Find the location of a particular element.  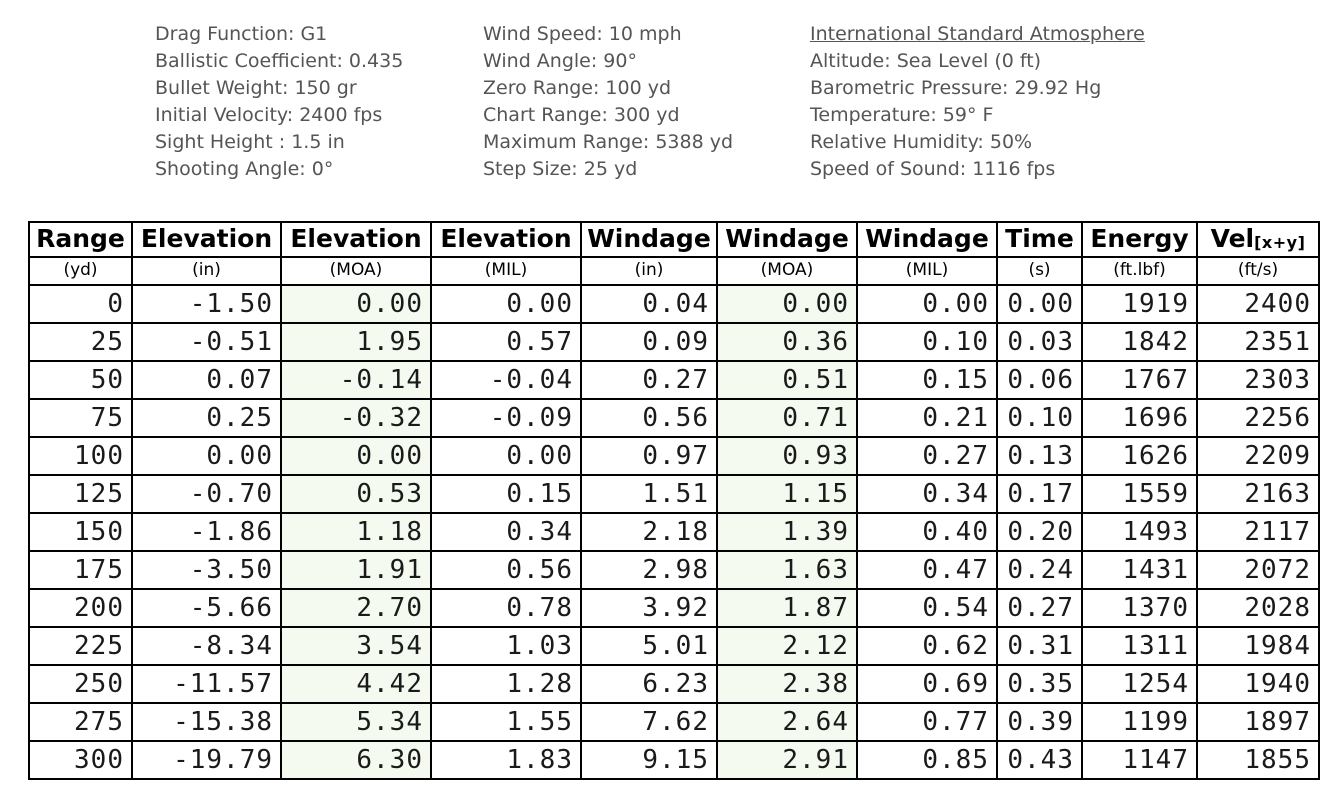

table-row-3: 75 0.25 -0.32 -0.09 0.56 0.71 0.21 0.10 1696 2256 is located at coordinates (674, 418).